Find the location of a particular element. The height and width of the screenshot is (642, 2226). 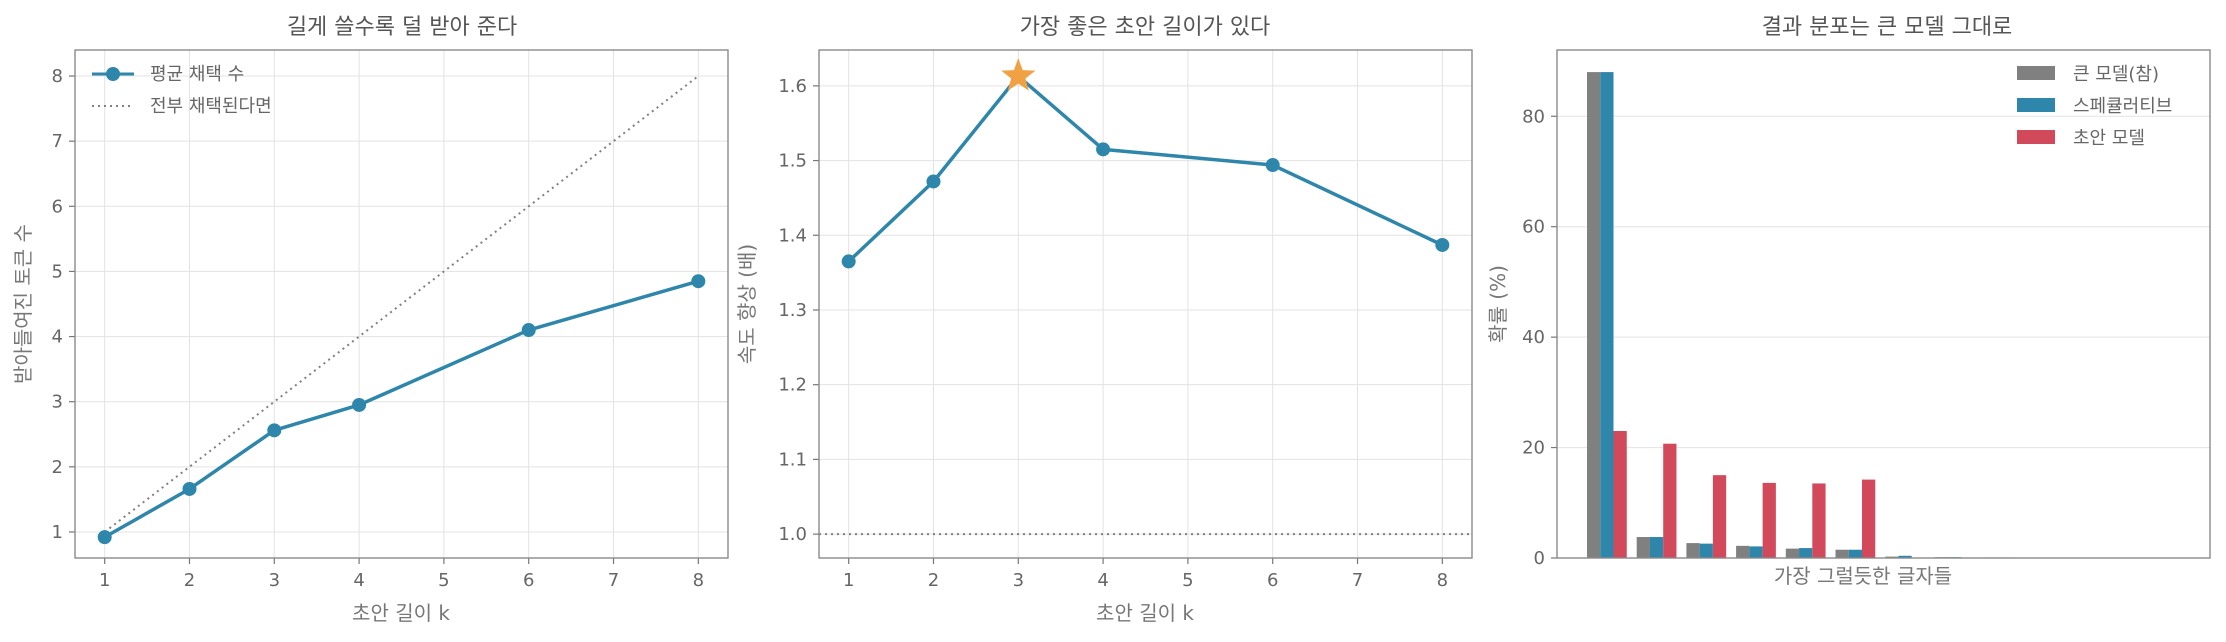

avg-accepted-line is located at coordinates (401, 409).